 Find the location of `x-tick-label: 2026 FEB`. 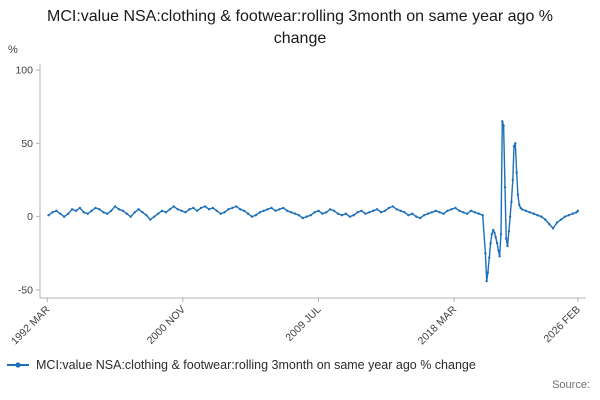

x-tick-label: 2026 FEB is located at coordinates (562, 325).